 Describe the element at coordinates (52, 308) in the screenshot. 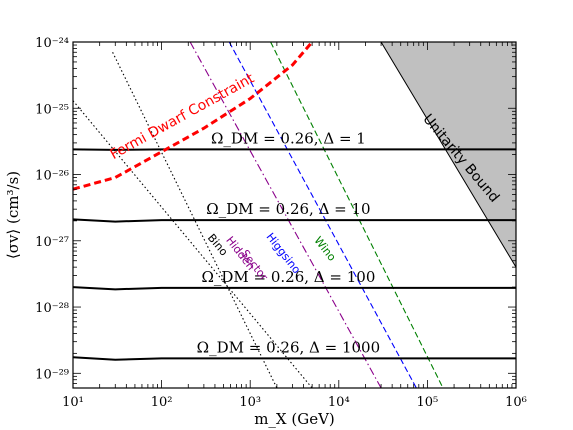

I see `y-tick-label: 10⁻²⁸` at that location.